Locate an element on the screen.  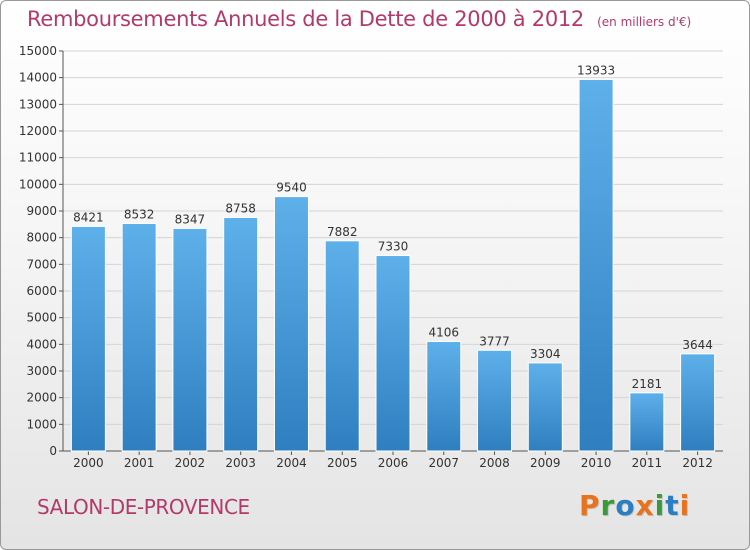
bar-2004 is located at coordinates (291, 324).